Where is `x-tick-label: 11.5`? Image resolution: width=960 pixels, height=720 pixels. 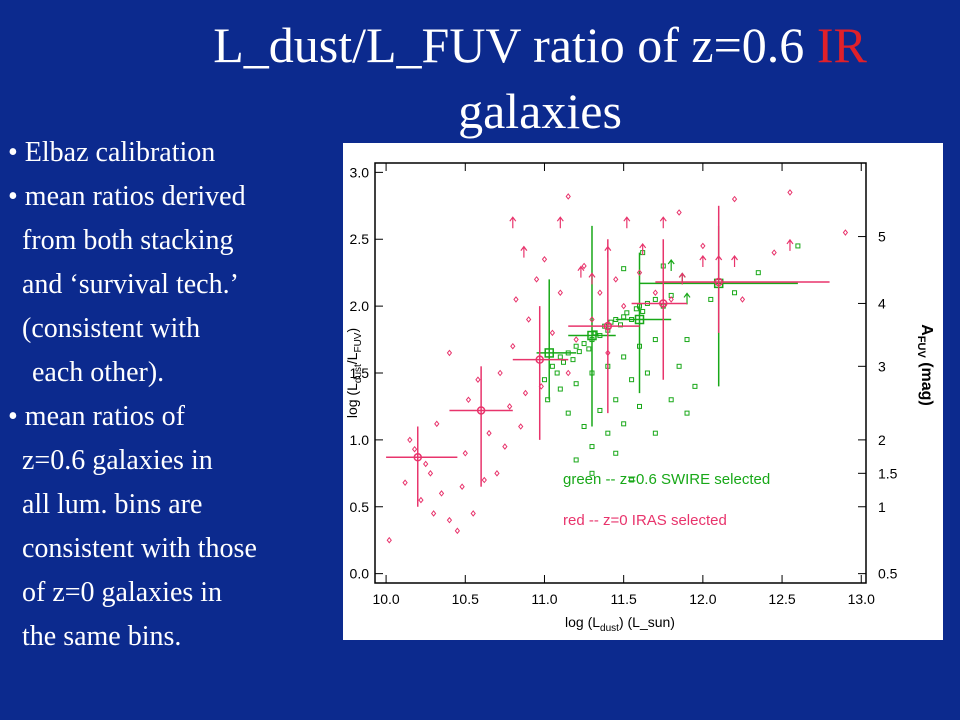
x-tick-label: 11.5 is located at coordinates (624, 599).